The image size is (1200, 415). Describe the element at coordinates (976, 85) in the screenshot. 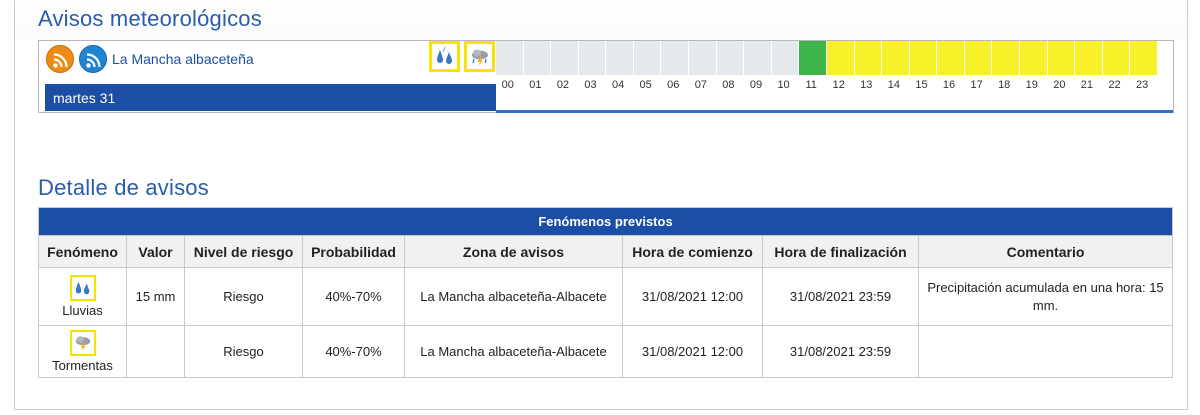

I see `hour-label: 17` at that location.